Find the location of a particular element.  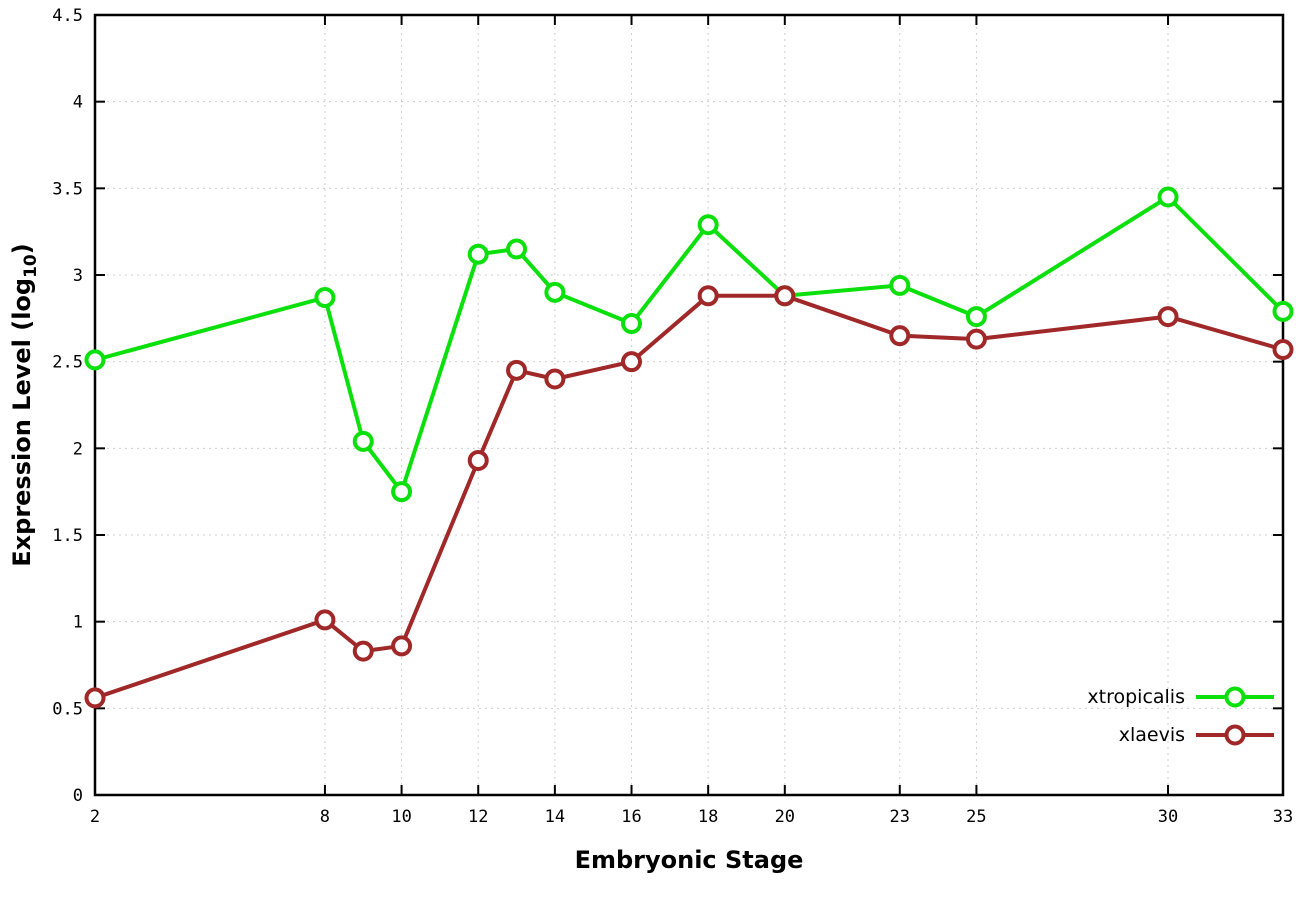

x-tick-label: 20 is located at coordinates (785, 817).